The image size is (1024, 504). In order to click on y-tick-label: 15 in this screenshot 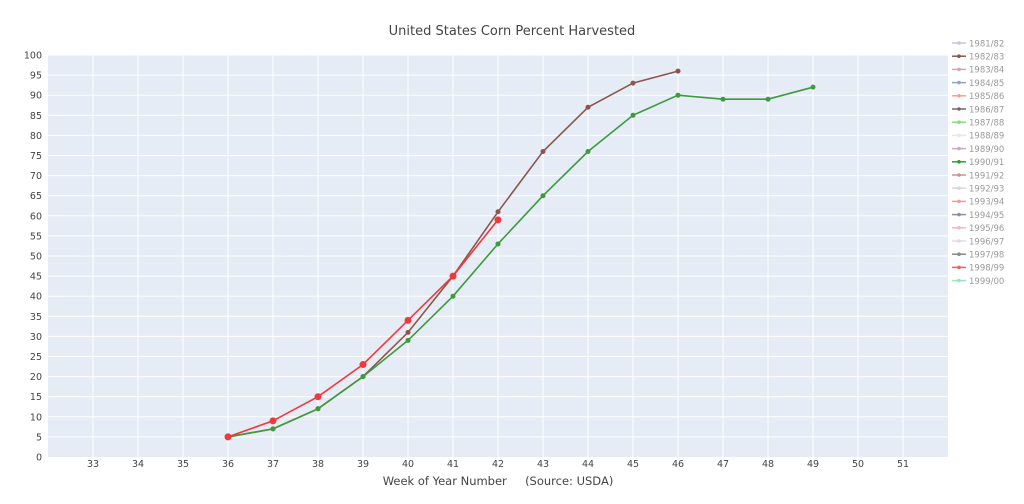, I will do `click(36, 397)`.